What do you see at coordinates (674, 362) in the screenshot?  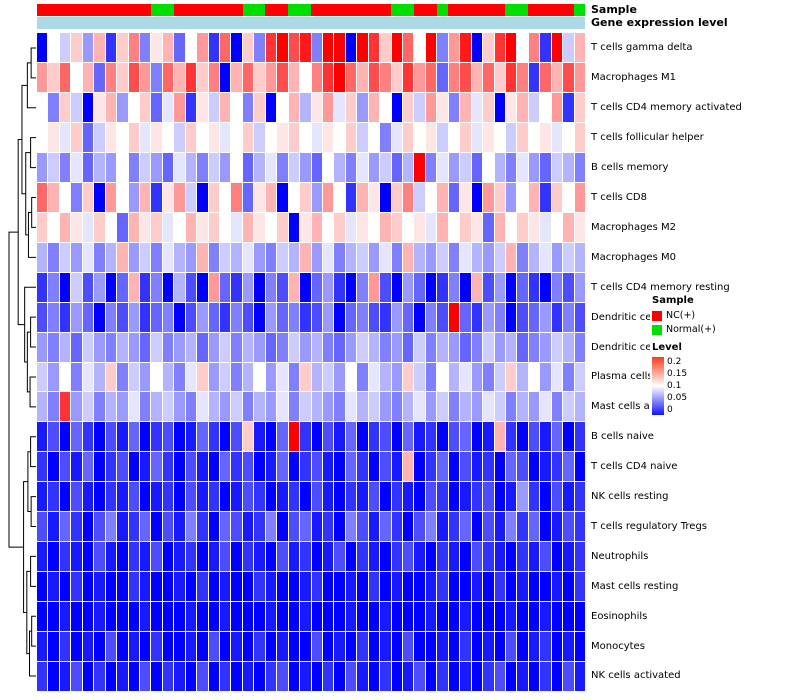 I see `level-tick-label: 0.2` at bounding box center [674, 362].